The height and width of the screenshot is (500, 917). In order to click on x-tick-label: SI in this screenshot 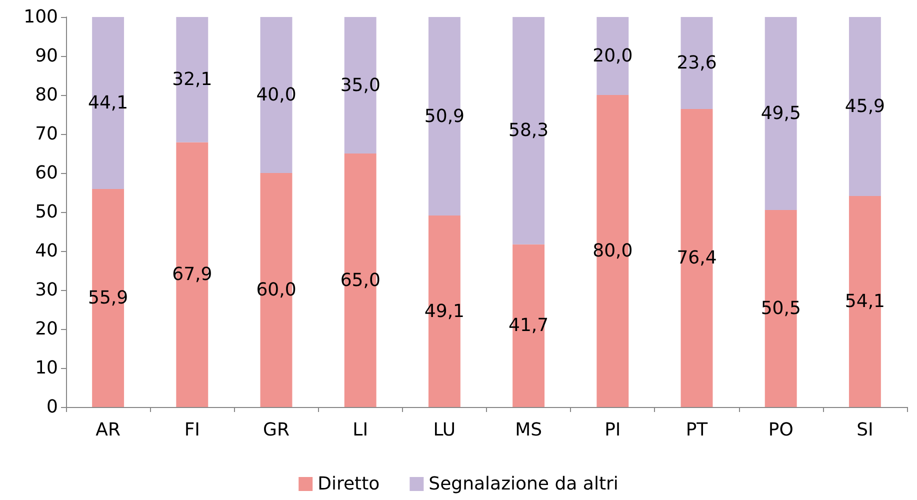, I will do `click(865, 430)`.